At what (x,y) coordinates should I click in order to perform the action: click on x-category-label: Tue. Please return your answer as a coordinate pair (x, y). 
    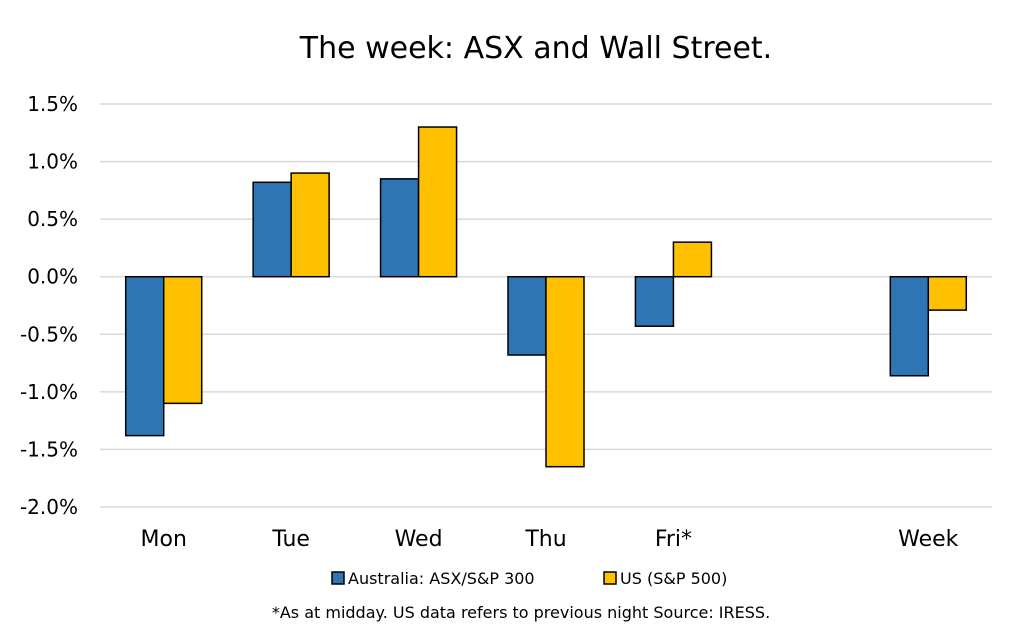
    Looking at the image, I should click on (290, 539).